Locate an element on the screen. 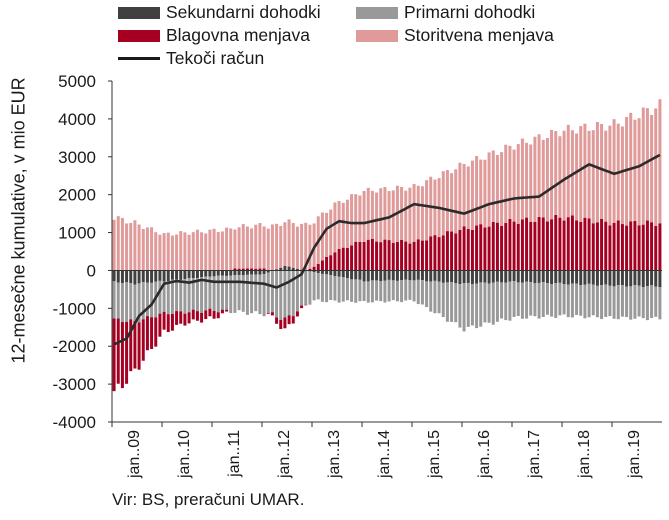 This screenshot has width=669, height=520. legend-label-blagovna: Blagovna menjava is located at coordinates (238, 35).